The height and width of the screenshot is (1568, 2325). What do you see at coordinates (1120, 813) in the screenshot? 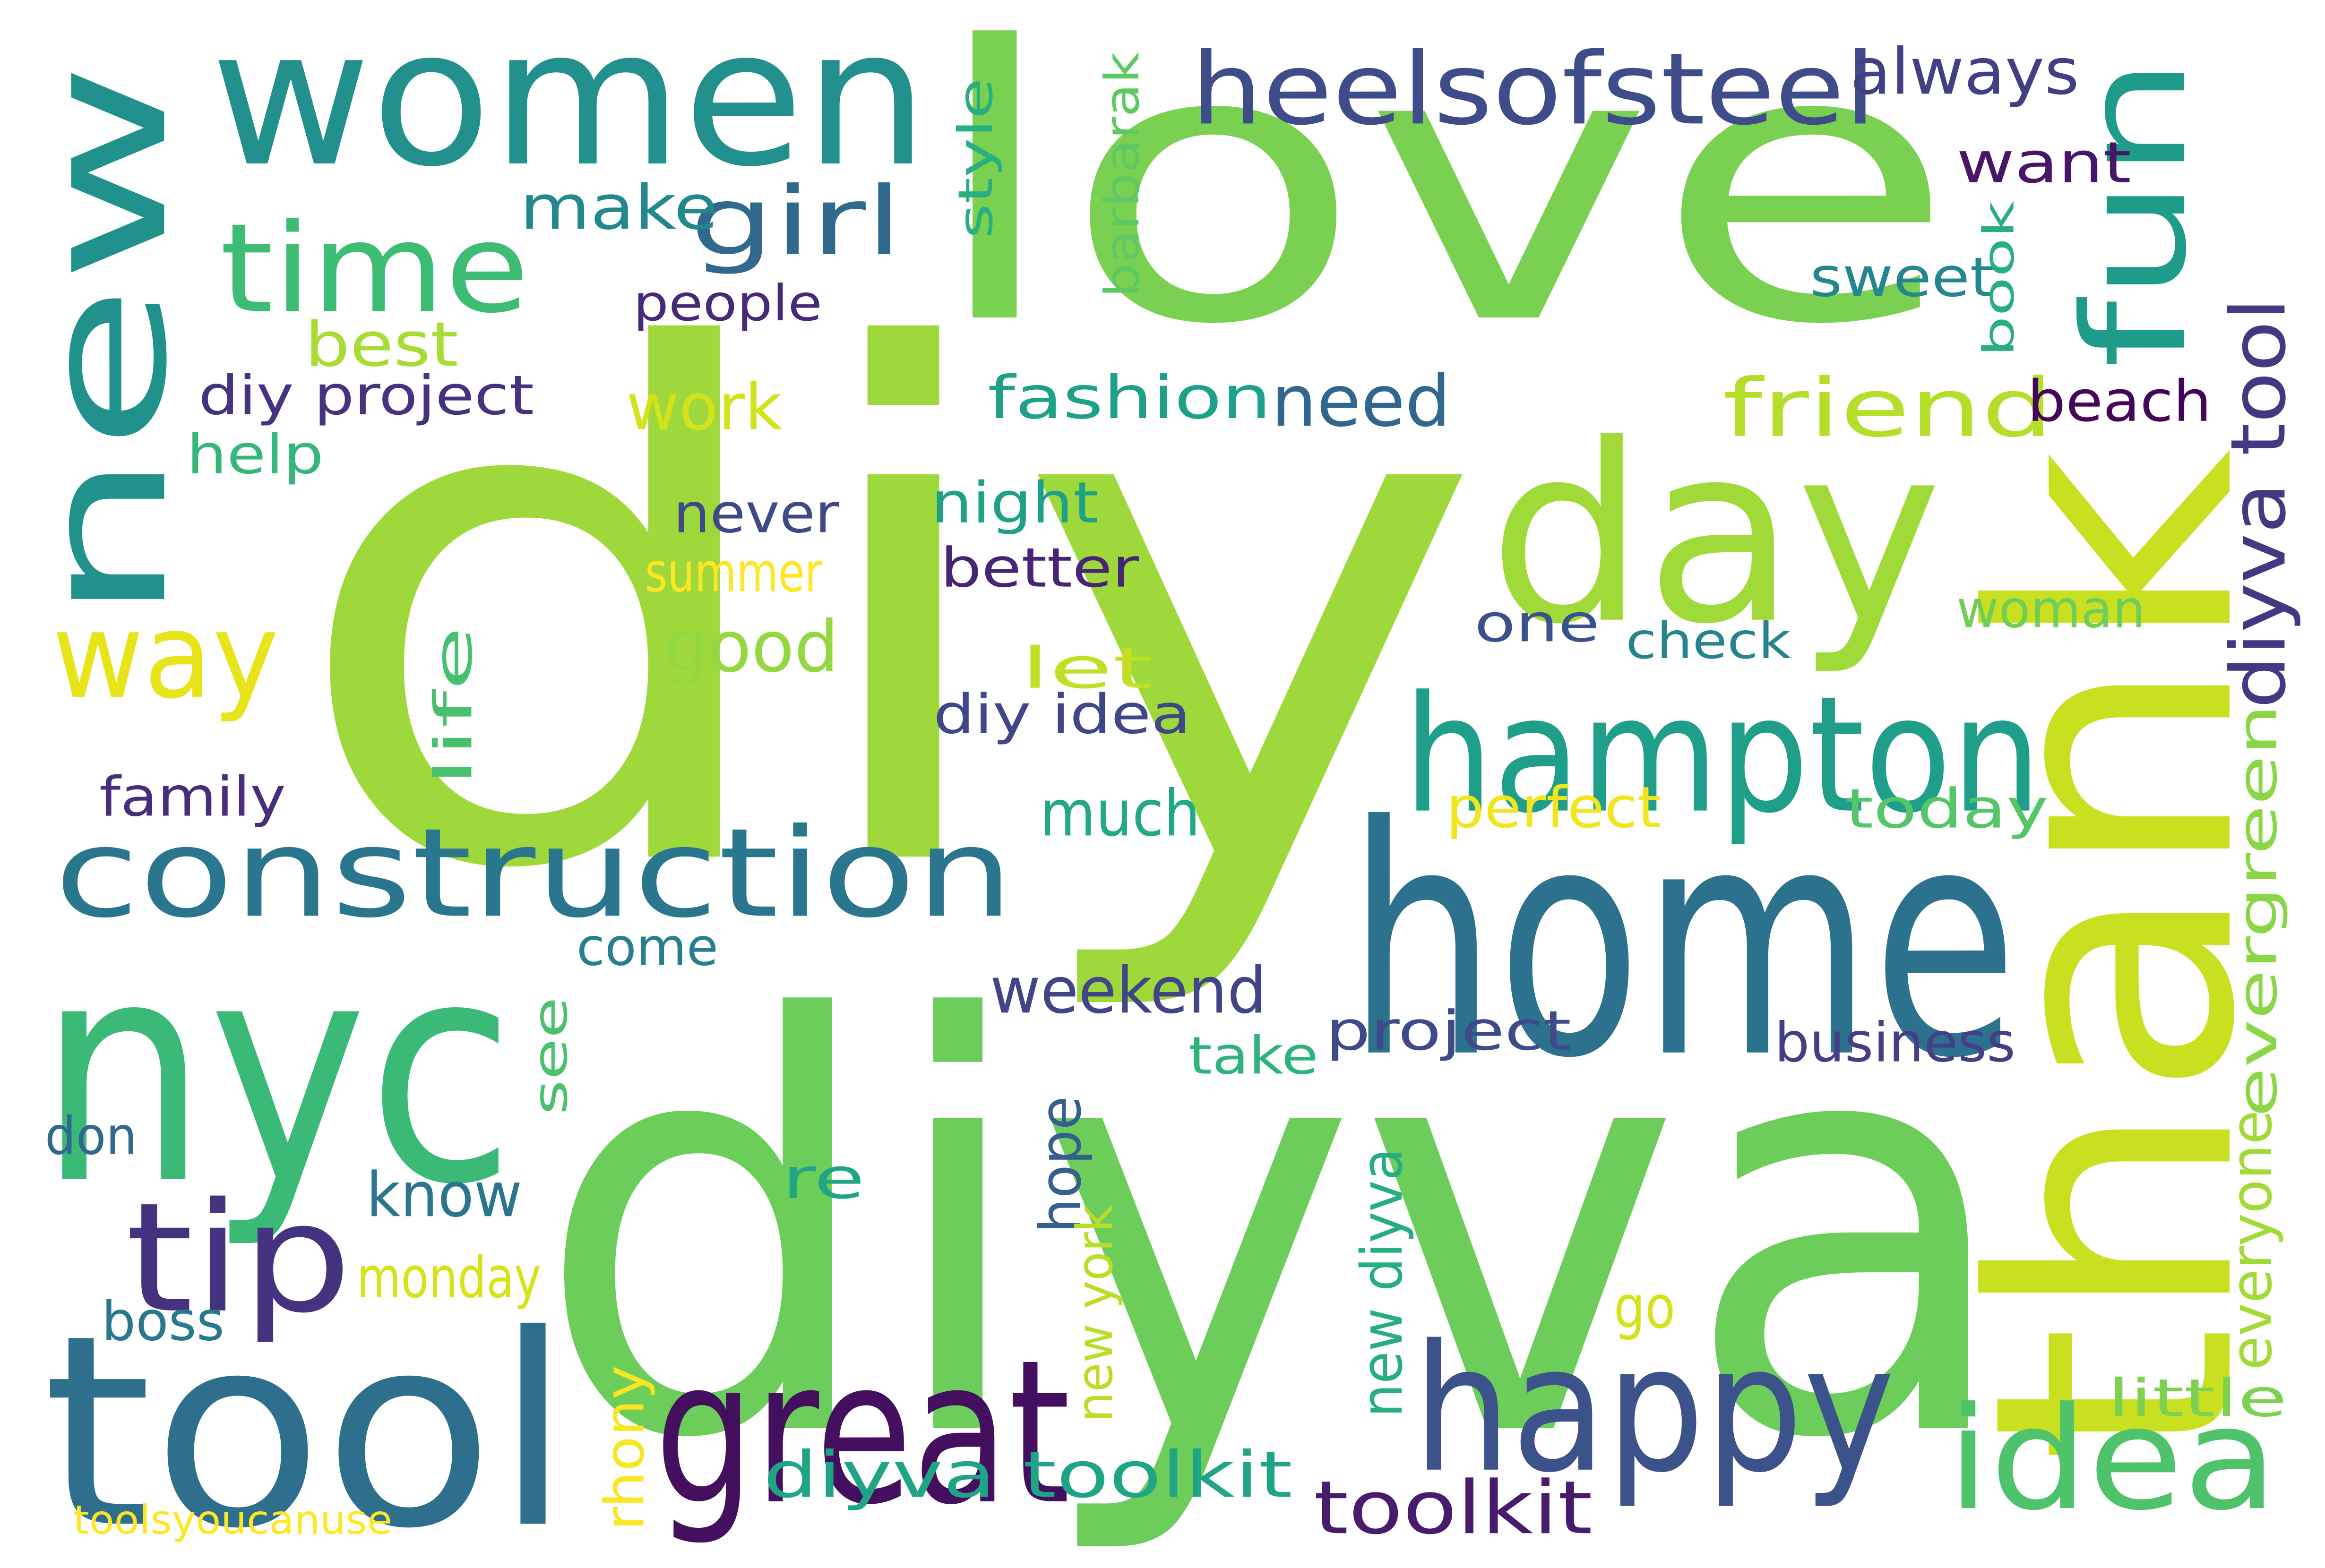
I see `word-much: much` at bounding box center [1120, 813].